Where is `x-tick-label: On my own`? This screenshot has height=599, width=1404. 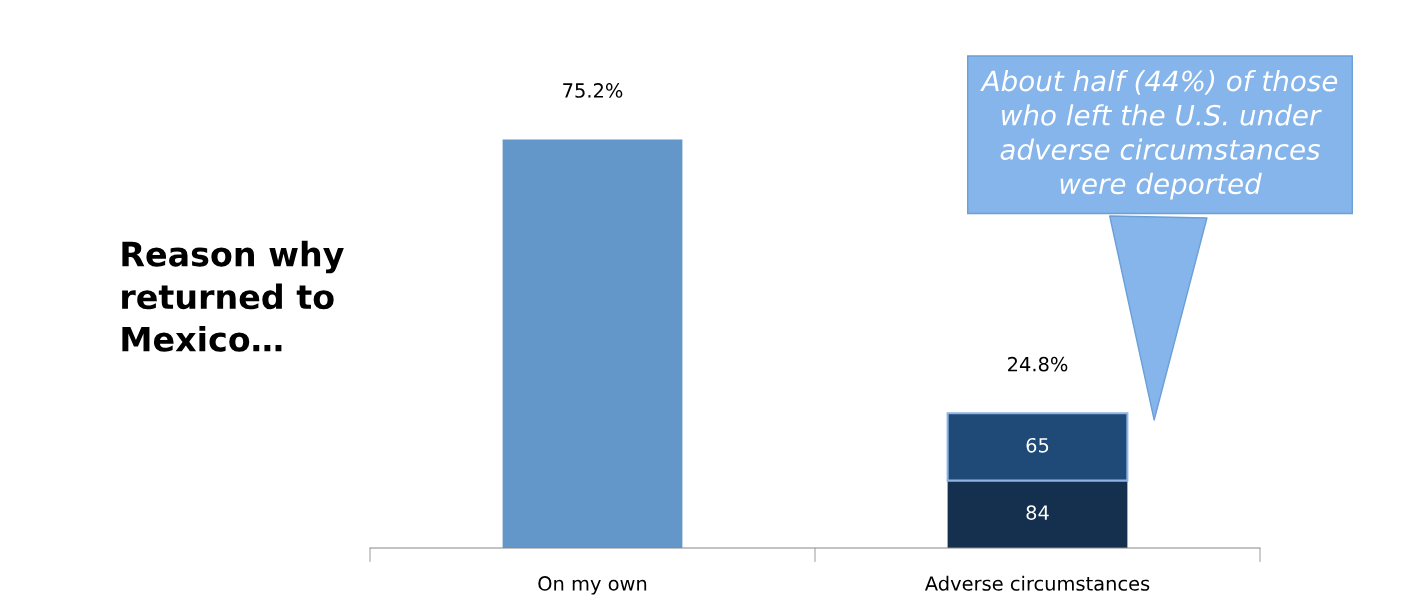
x-tick-label: On my own is located at coordinates (592, 585).